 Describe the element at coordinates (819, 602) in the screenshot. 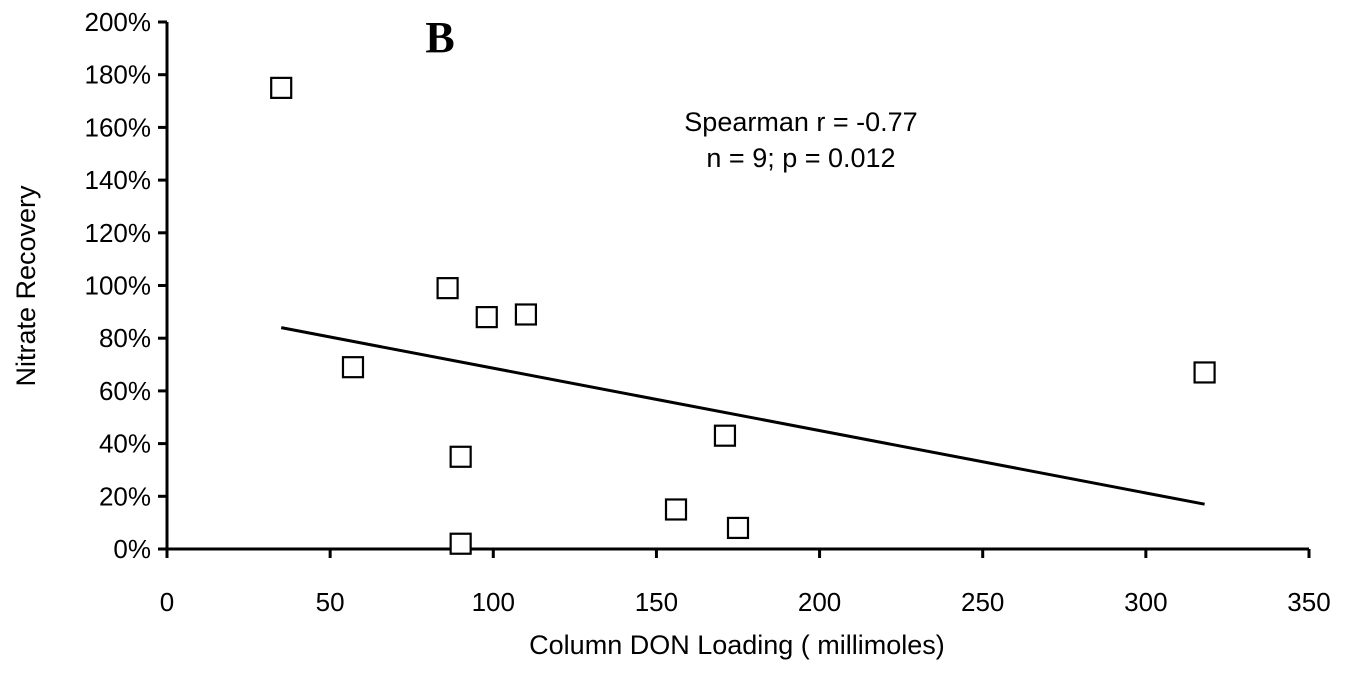

I see `x-tick-label: 200` at that location.